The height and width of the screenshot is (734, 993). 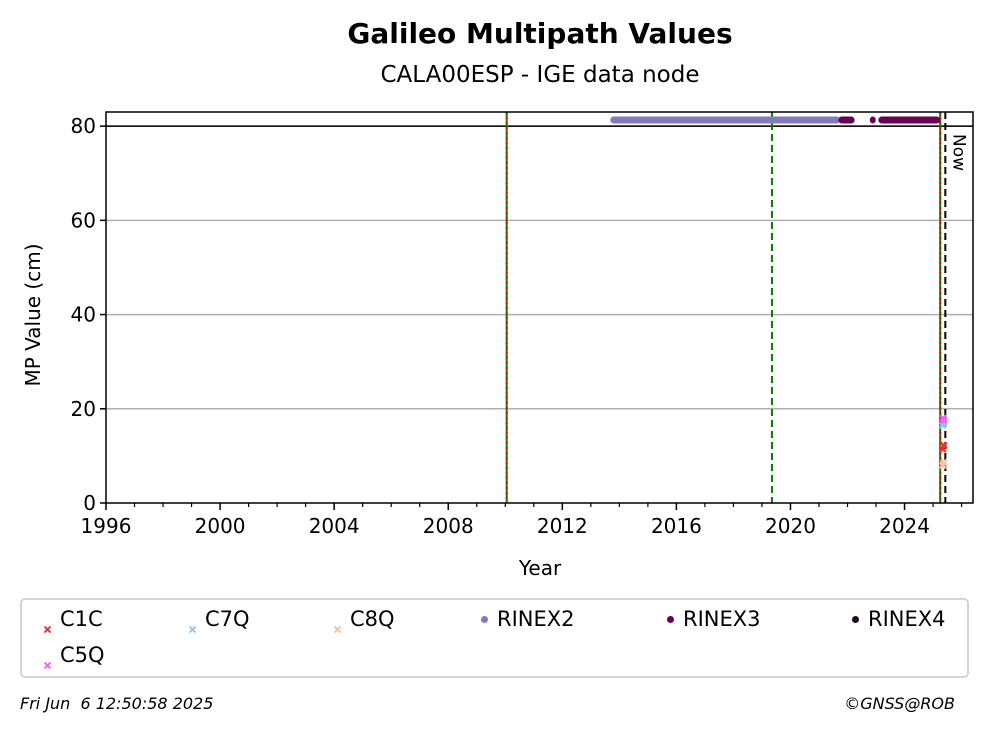 I want to click on legend-marker-c8q, so click(x=337, y=625).